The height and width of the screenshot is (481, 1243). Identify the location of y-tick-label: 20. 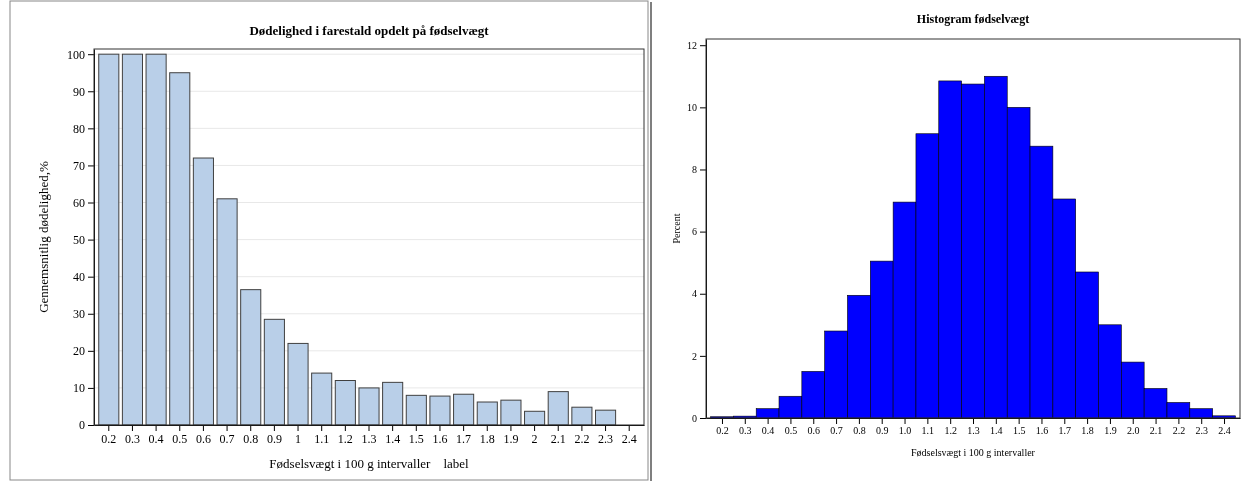
(79, 351).